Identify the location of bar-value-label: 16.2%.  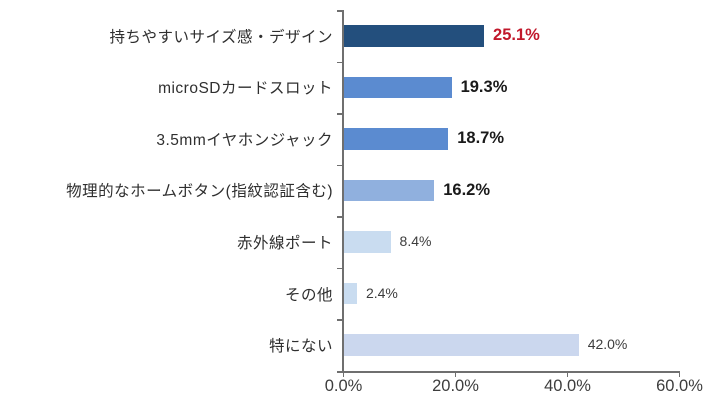
(467, 189).